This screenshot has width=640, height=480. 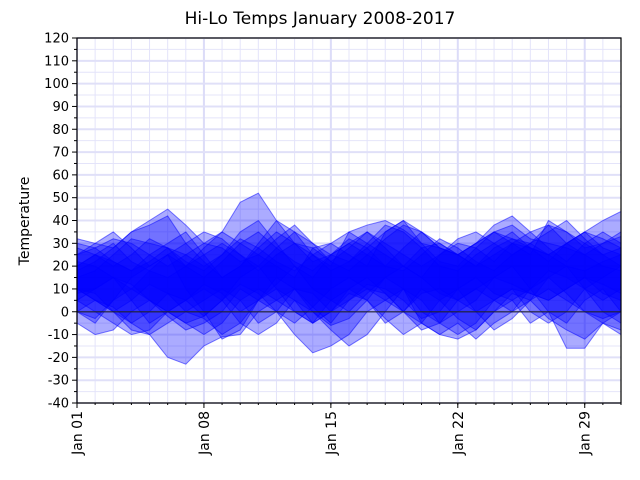 I want to click on y-tick-label: 120, so click(x=56, y=39).